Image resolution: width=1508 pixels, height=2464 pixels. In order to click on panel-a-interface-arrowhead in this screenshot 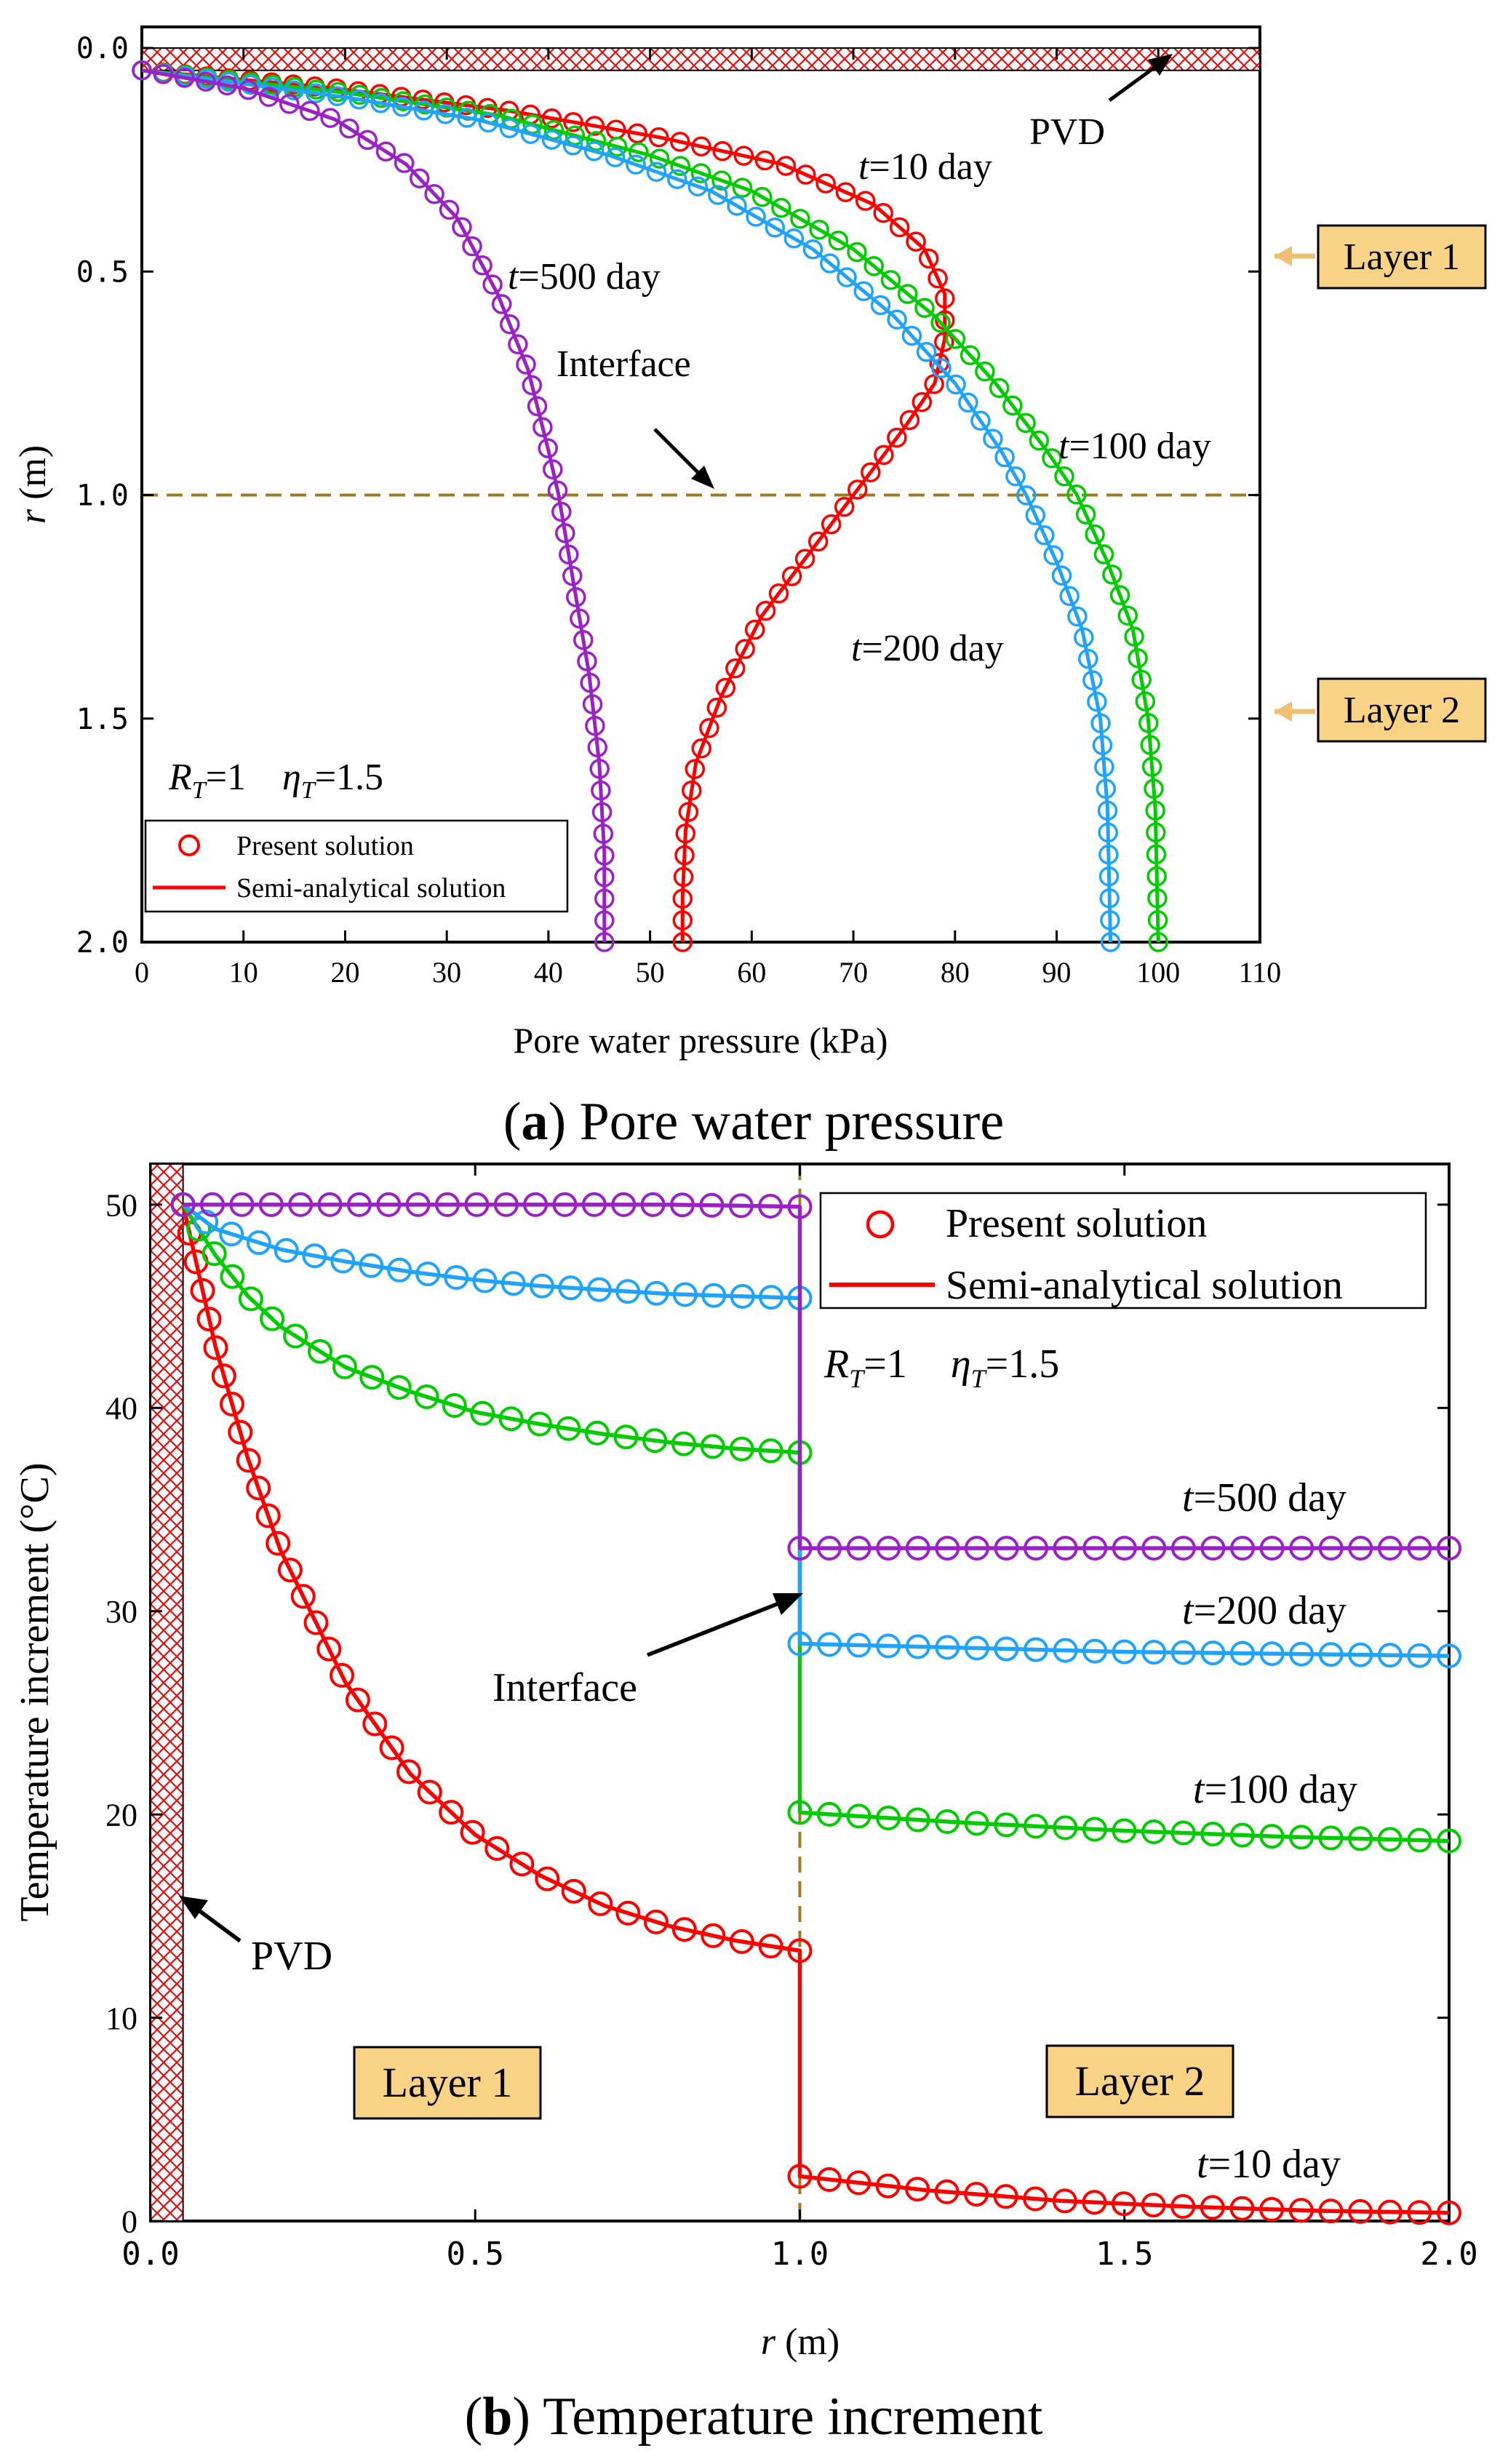, I will do `click(702, 477)`.